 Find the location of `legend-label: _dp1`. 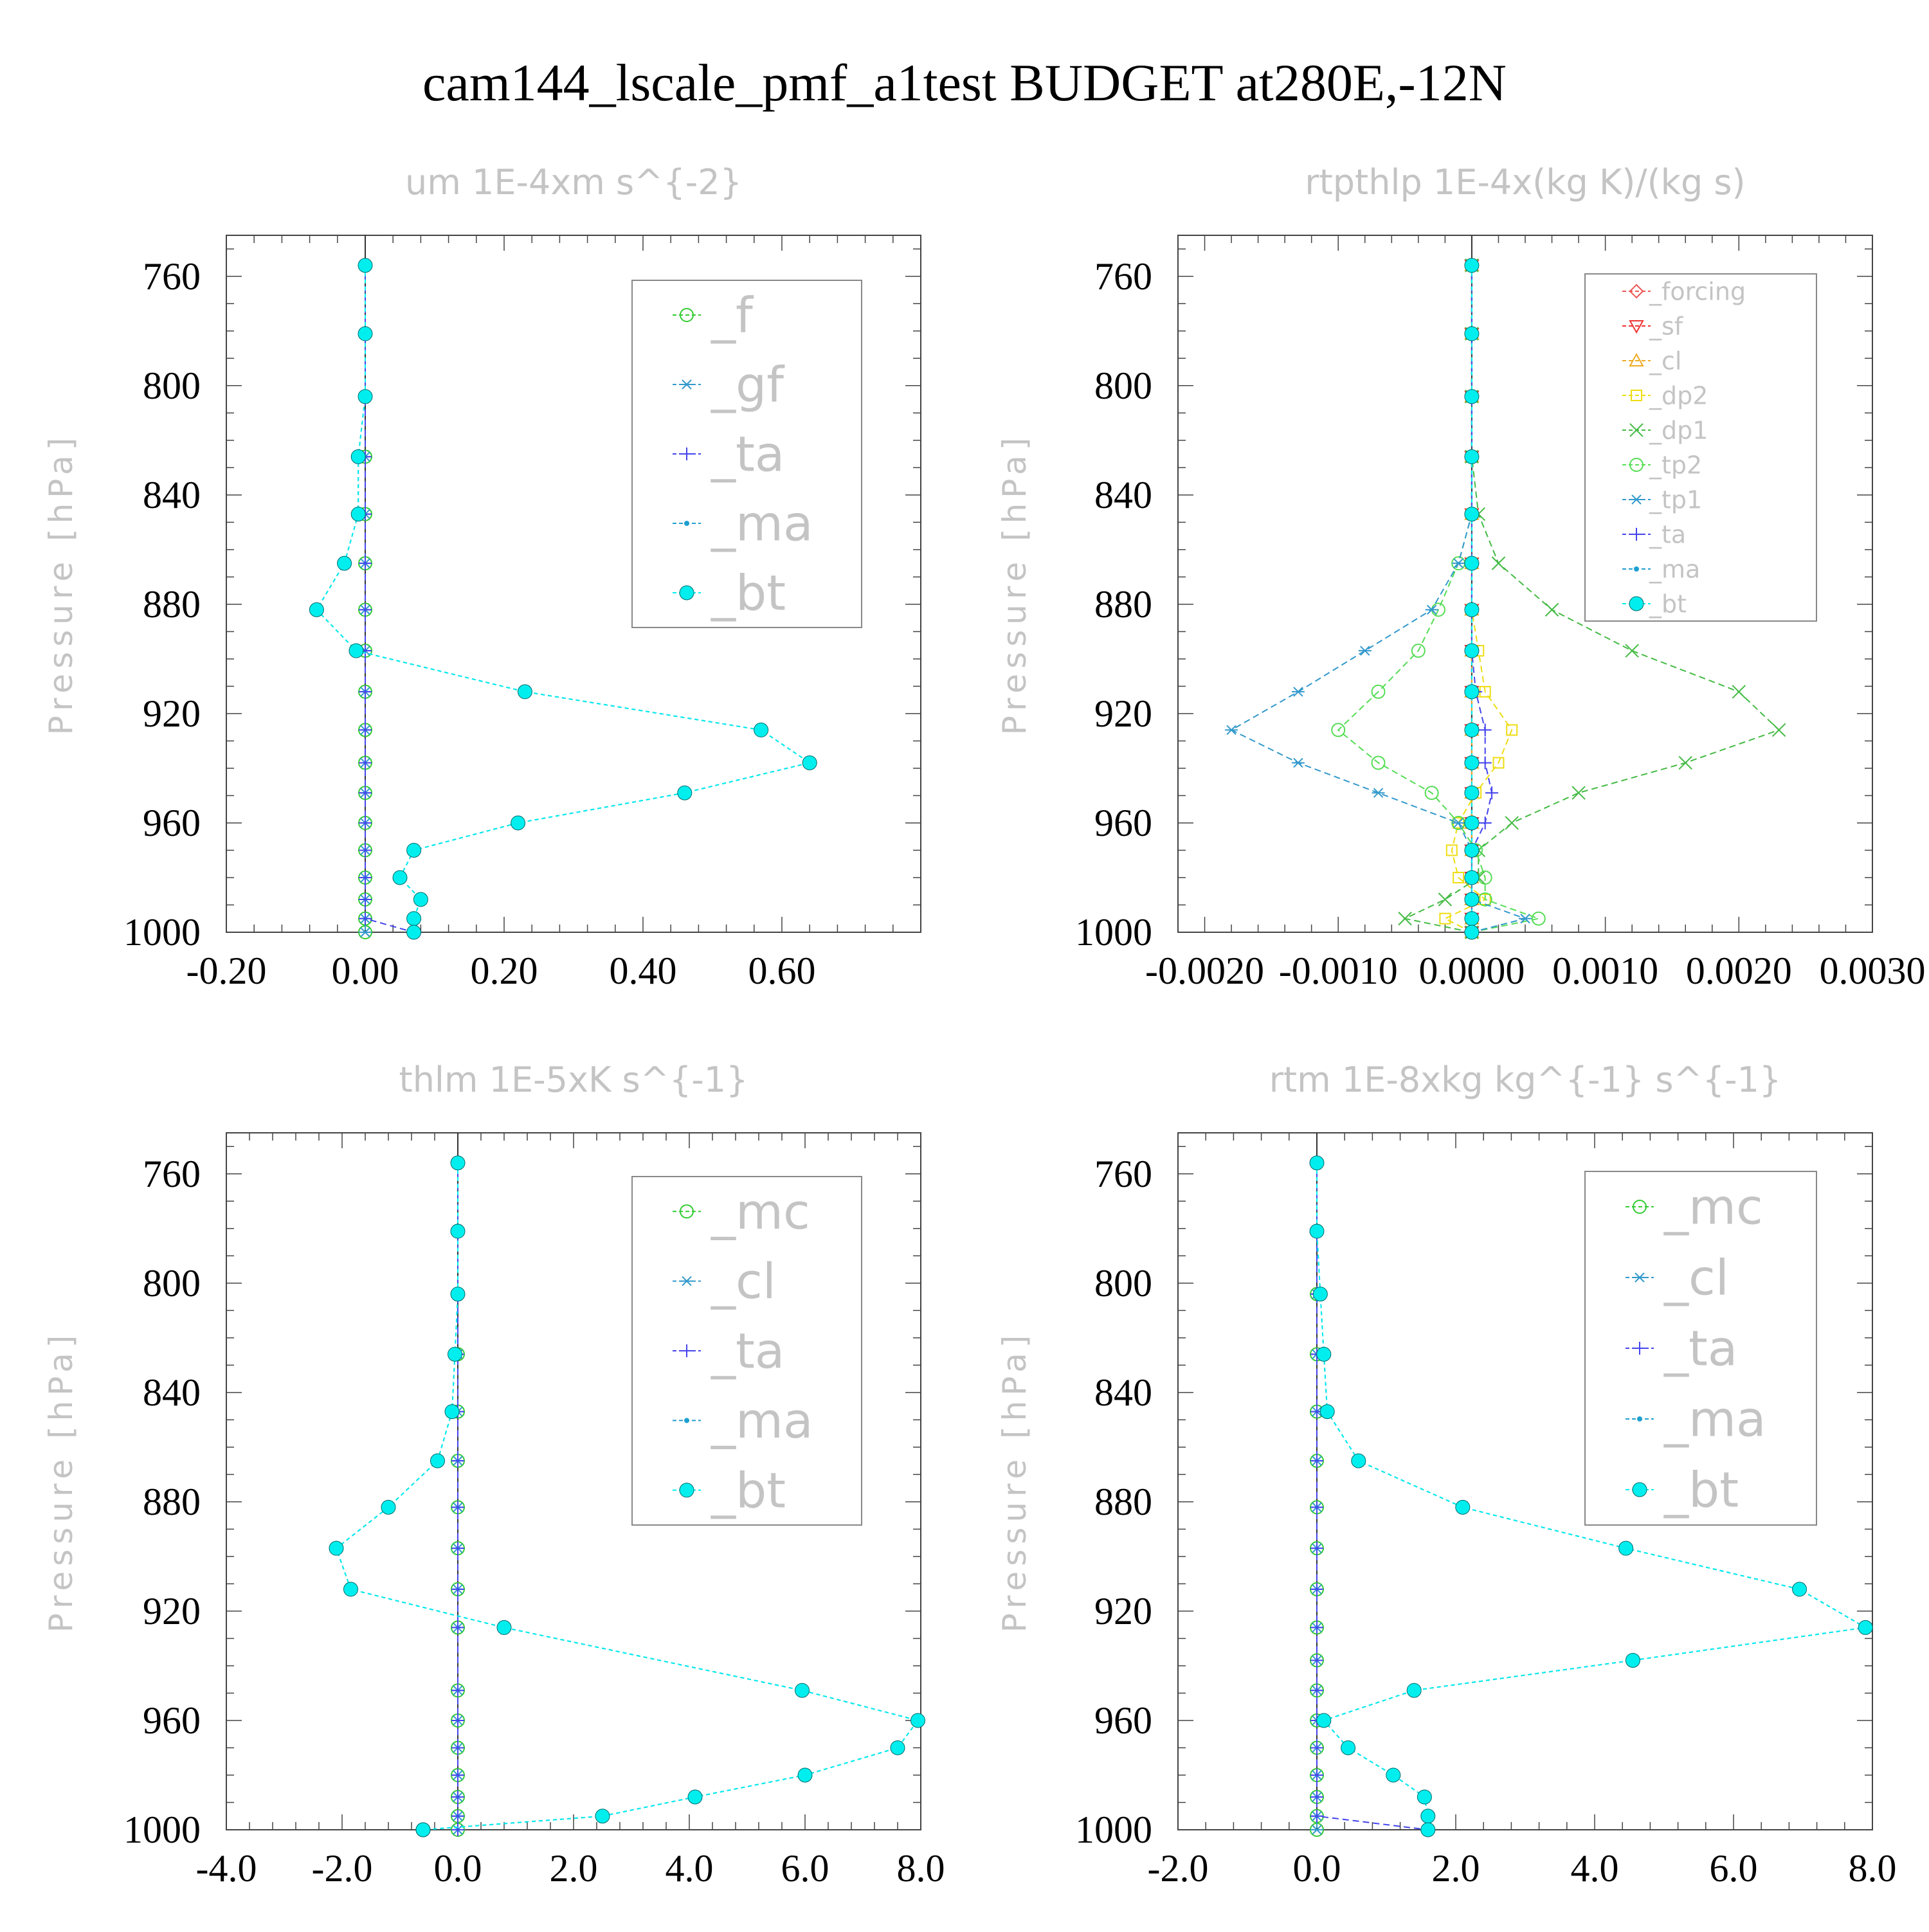

legend-label: _dp1 is located at coordinates (1678, 430).